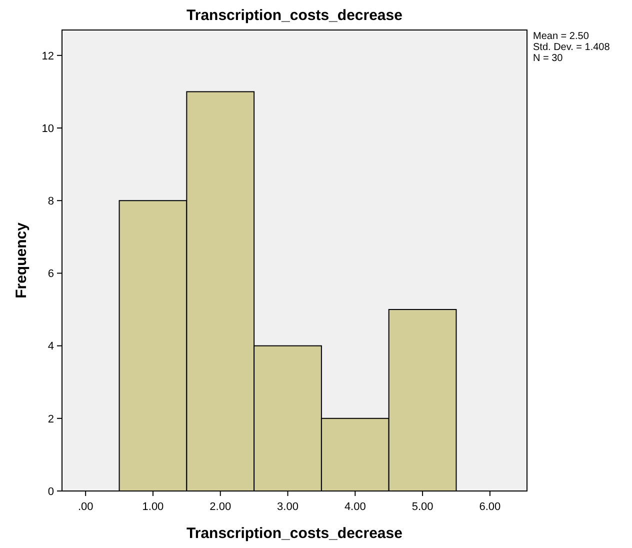 This screenshot has height=548, width=632. What do you see at coordinates (48, 56) in the screenshot?
I see `y-tick-label: 12` at bounding box center [48, 56].